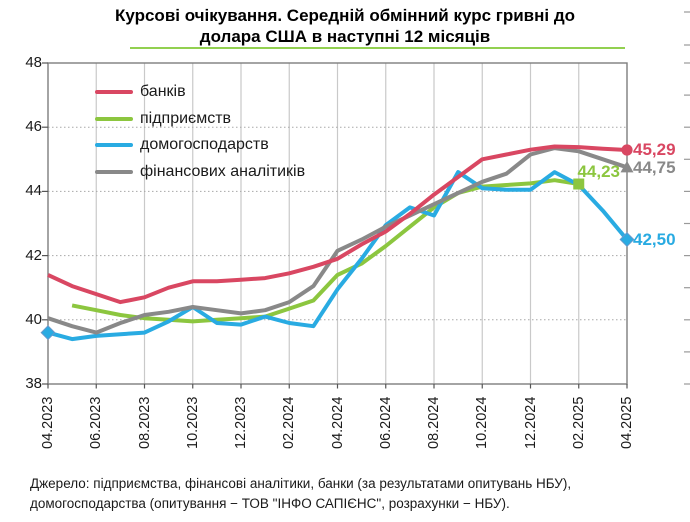 Image resolution: width=690 pixels, height=522 pixels. I want to click on title-underline-rule, so click(377, 48).